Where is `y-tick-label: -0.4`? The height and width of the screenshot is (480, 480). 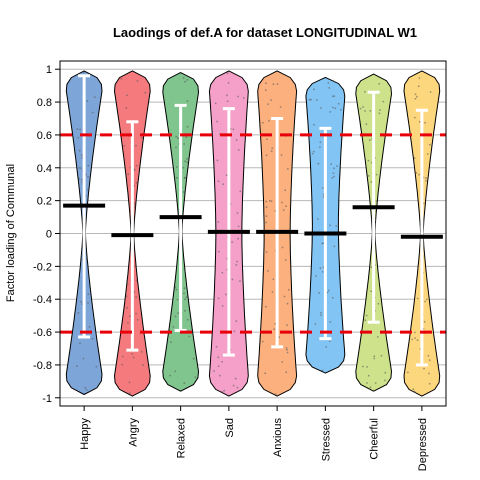 y-tick-label: -0.4 is located at coordinates (42, 300).